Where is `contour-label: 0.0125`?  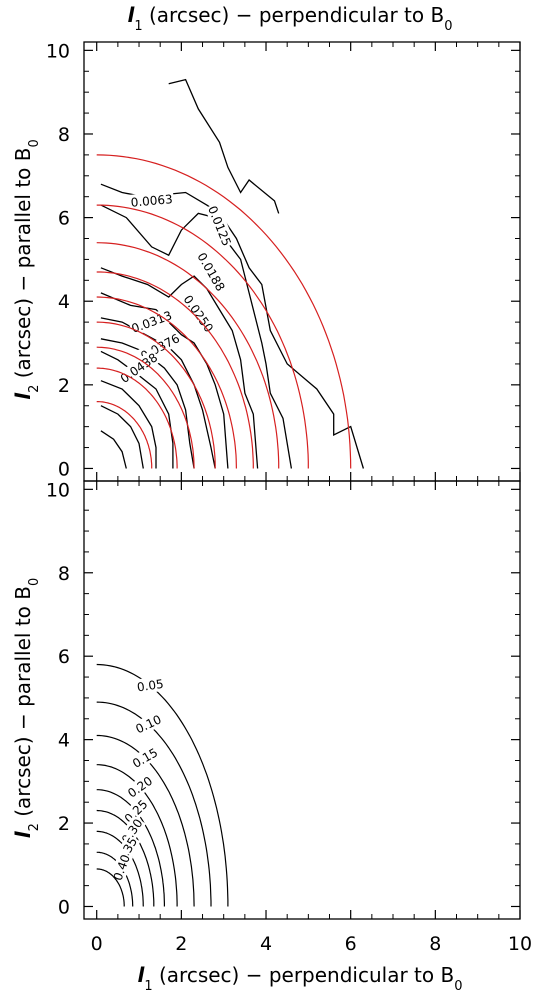 contour-label: 0.0125 is located at coordinates (219, 226).